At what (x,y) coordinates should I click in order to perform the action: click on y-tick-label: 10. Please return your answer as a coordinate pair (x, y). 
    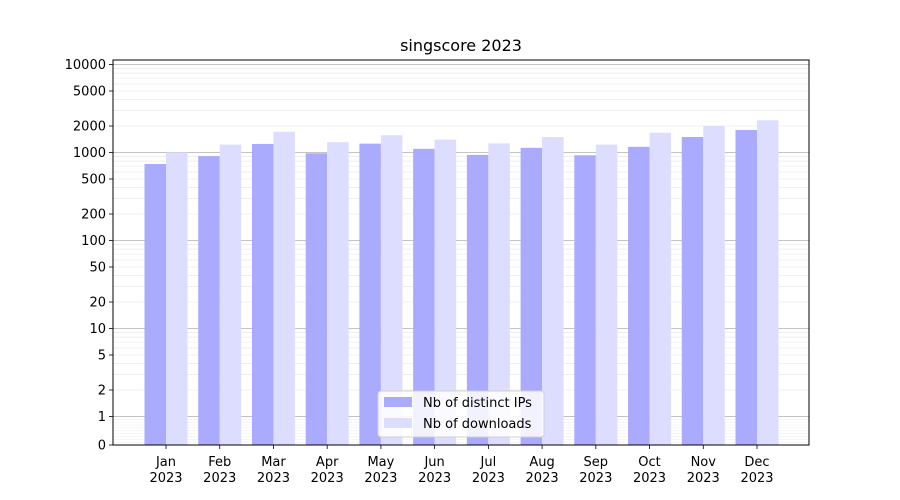
    Looking at the image, I should click on (97, 329).